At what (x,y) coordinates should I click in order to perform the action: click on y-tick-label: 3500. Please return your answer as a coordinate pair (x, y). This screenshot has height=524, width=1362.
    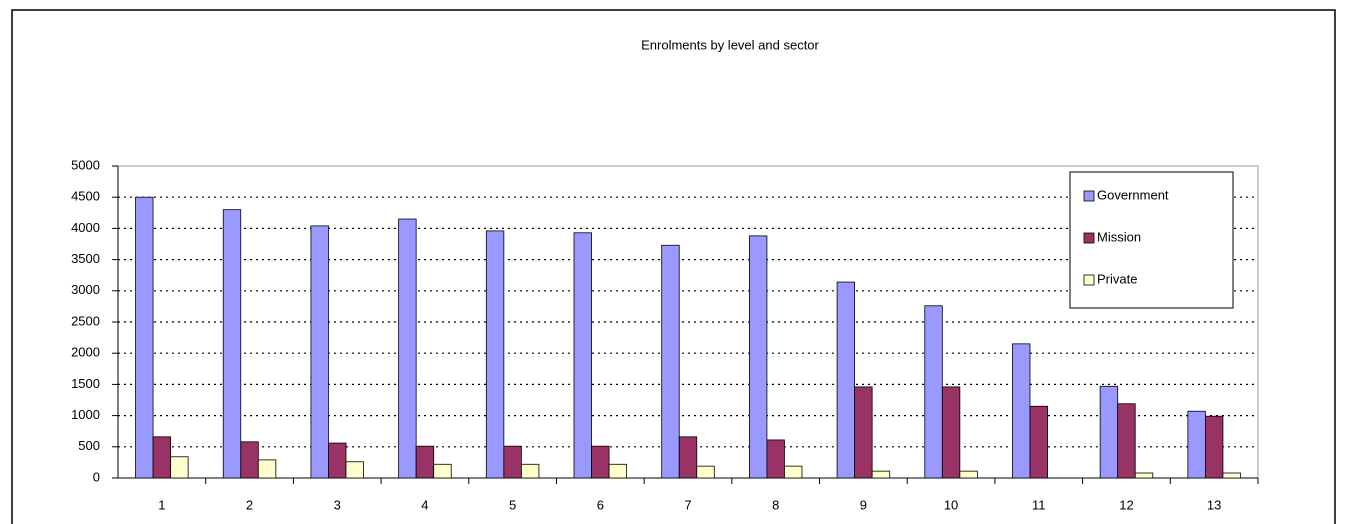
    Looking at the image, I should click on (85, 258).